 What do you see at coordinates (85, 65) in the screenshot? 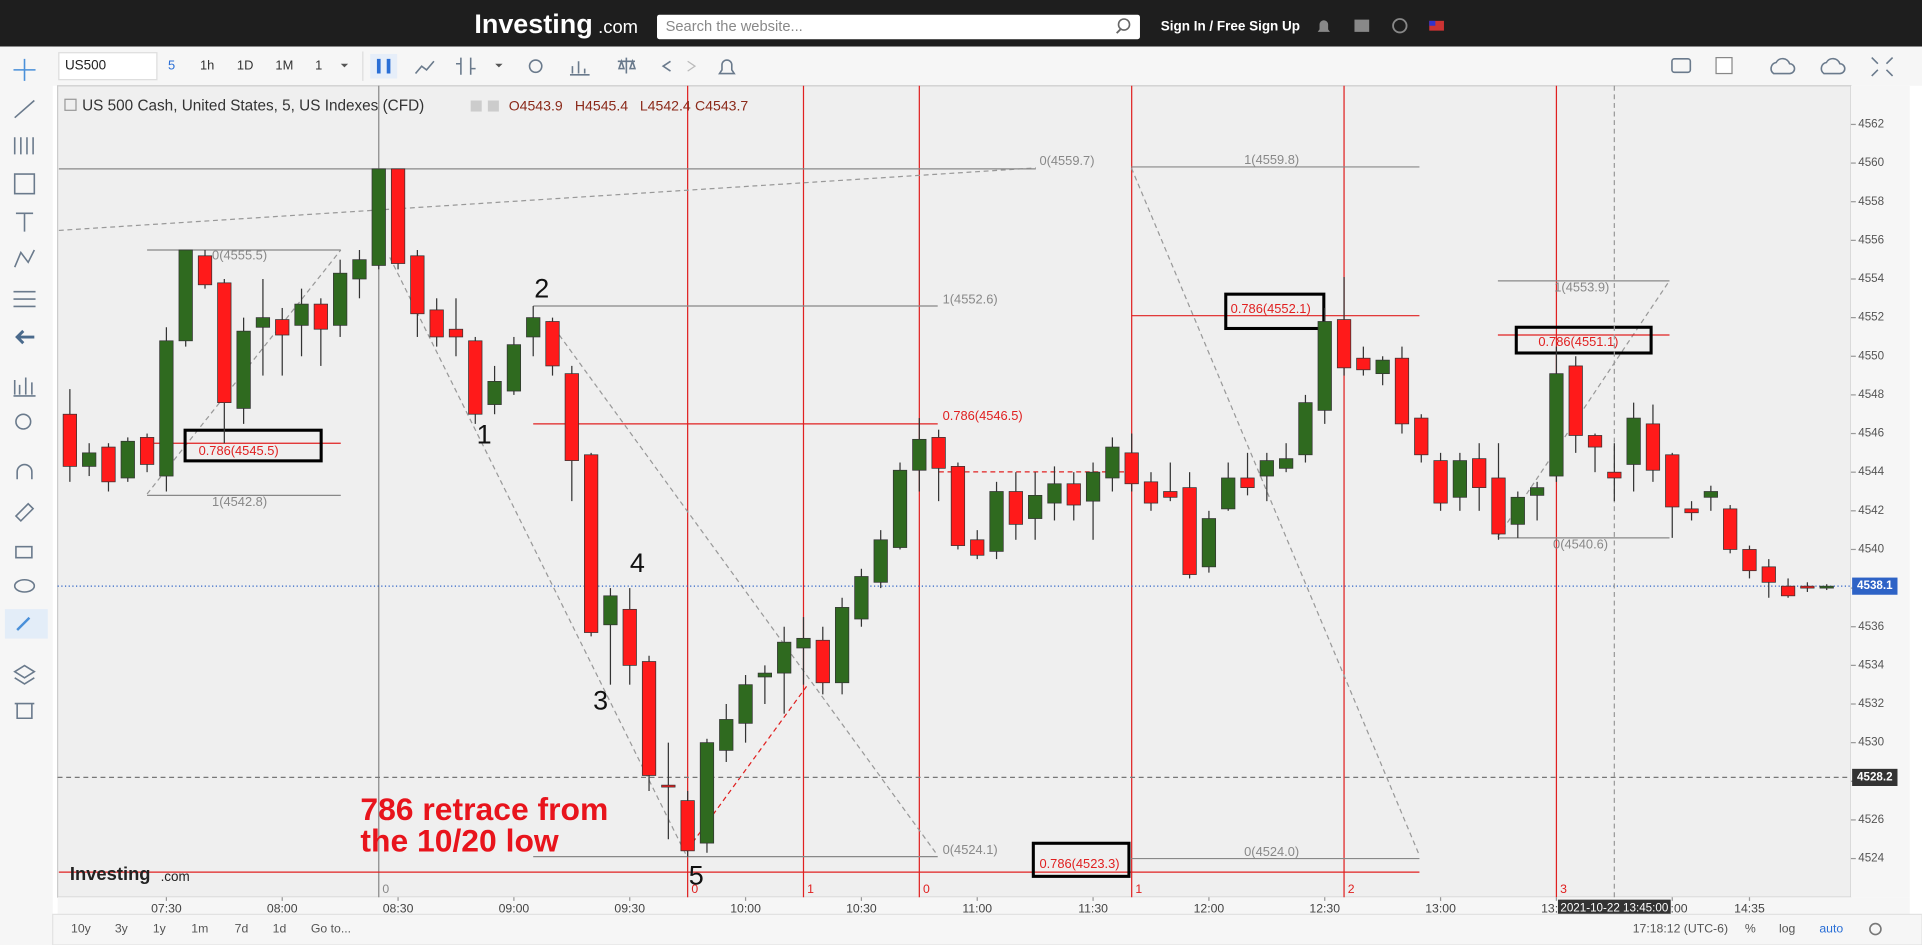
I see `symbol: US500` at bounding box center [85, 65].